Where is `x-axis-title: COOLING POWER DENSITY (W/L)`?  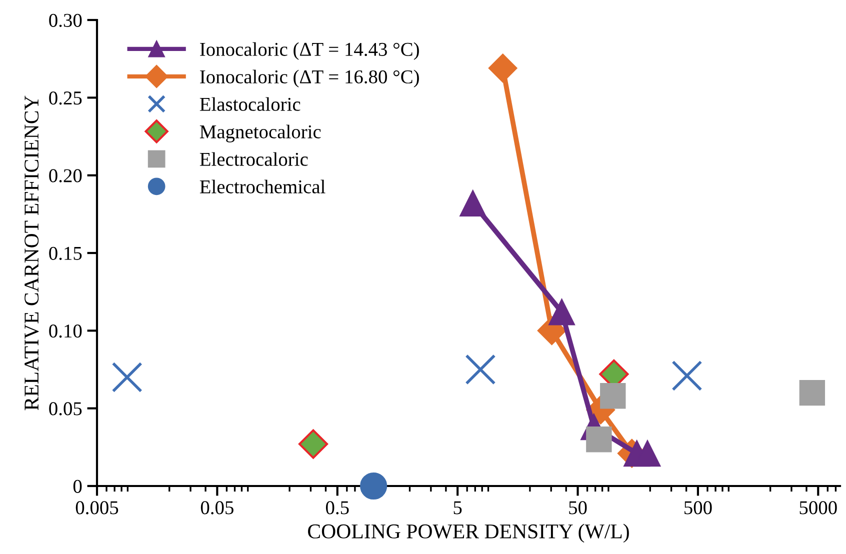
x-axis-title: COOLING POWER DENSITY (W/L) is located at coordinates (468, 533).